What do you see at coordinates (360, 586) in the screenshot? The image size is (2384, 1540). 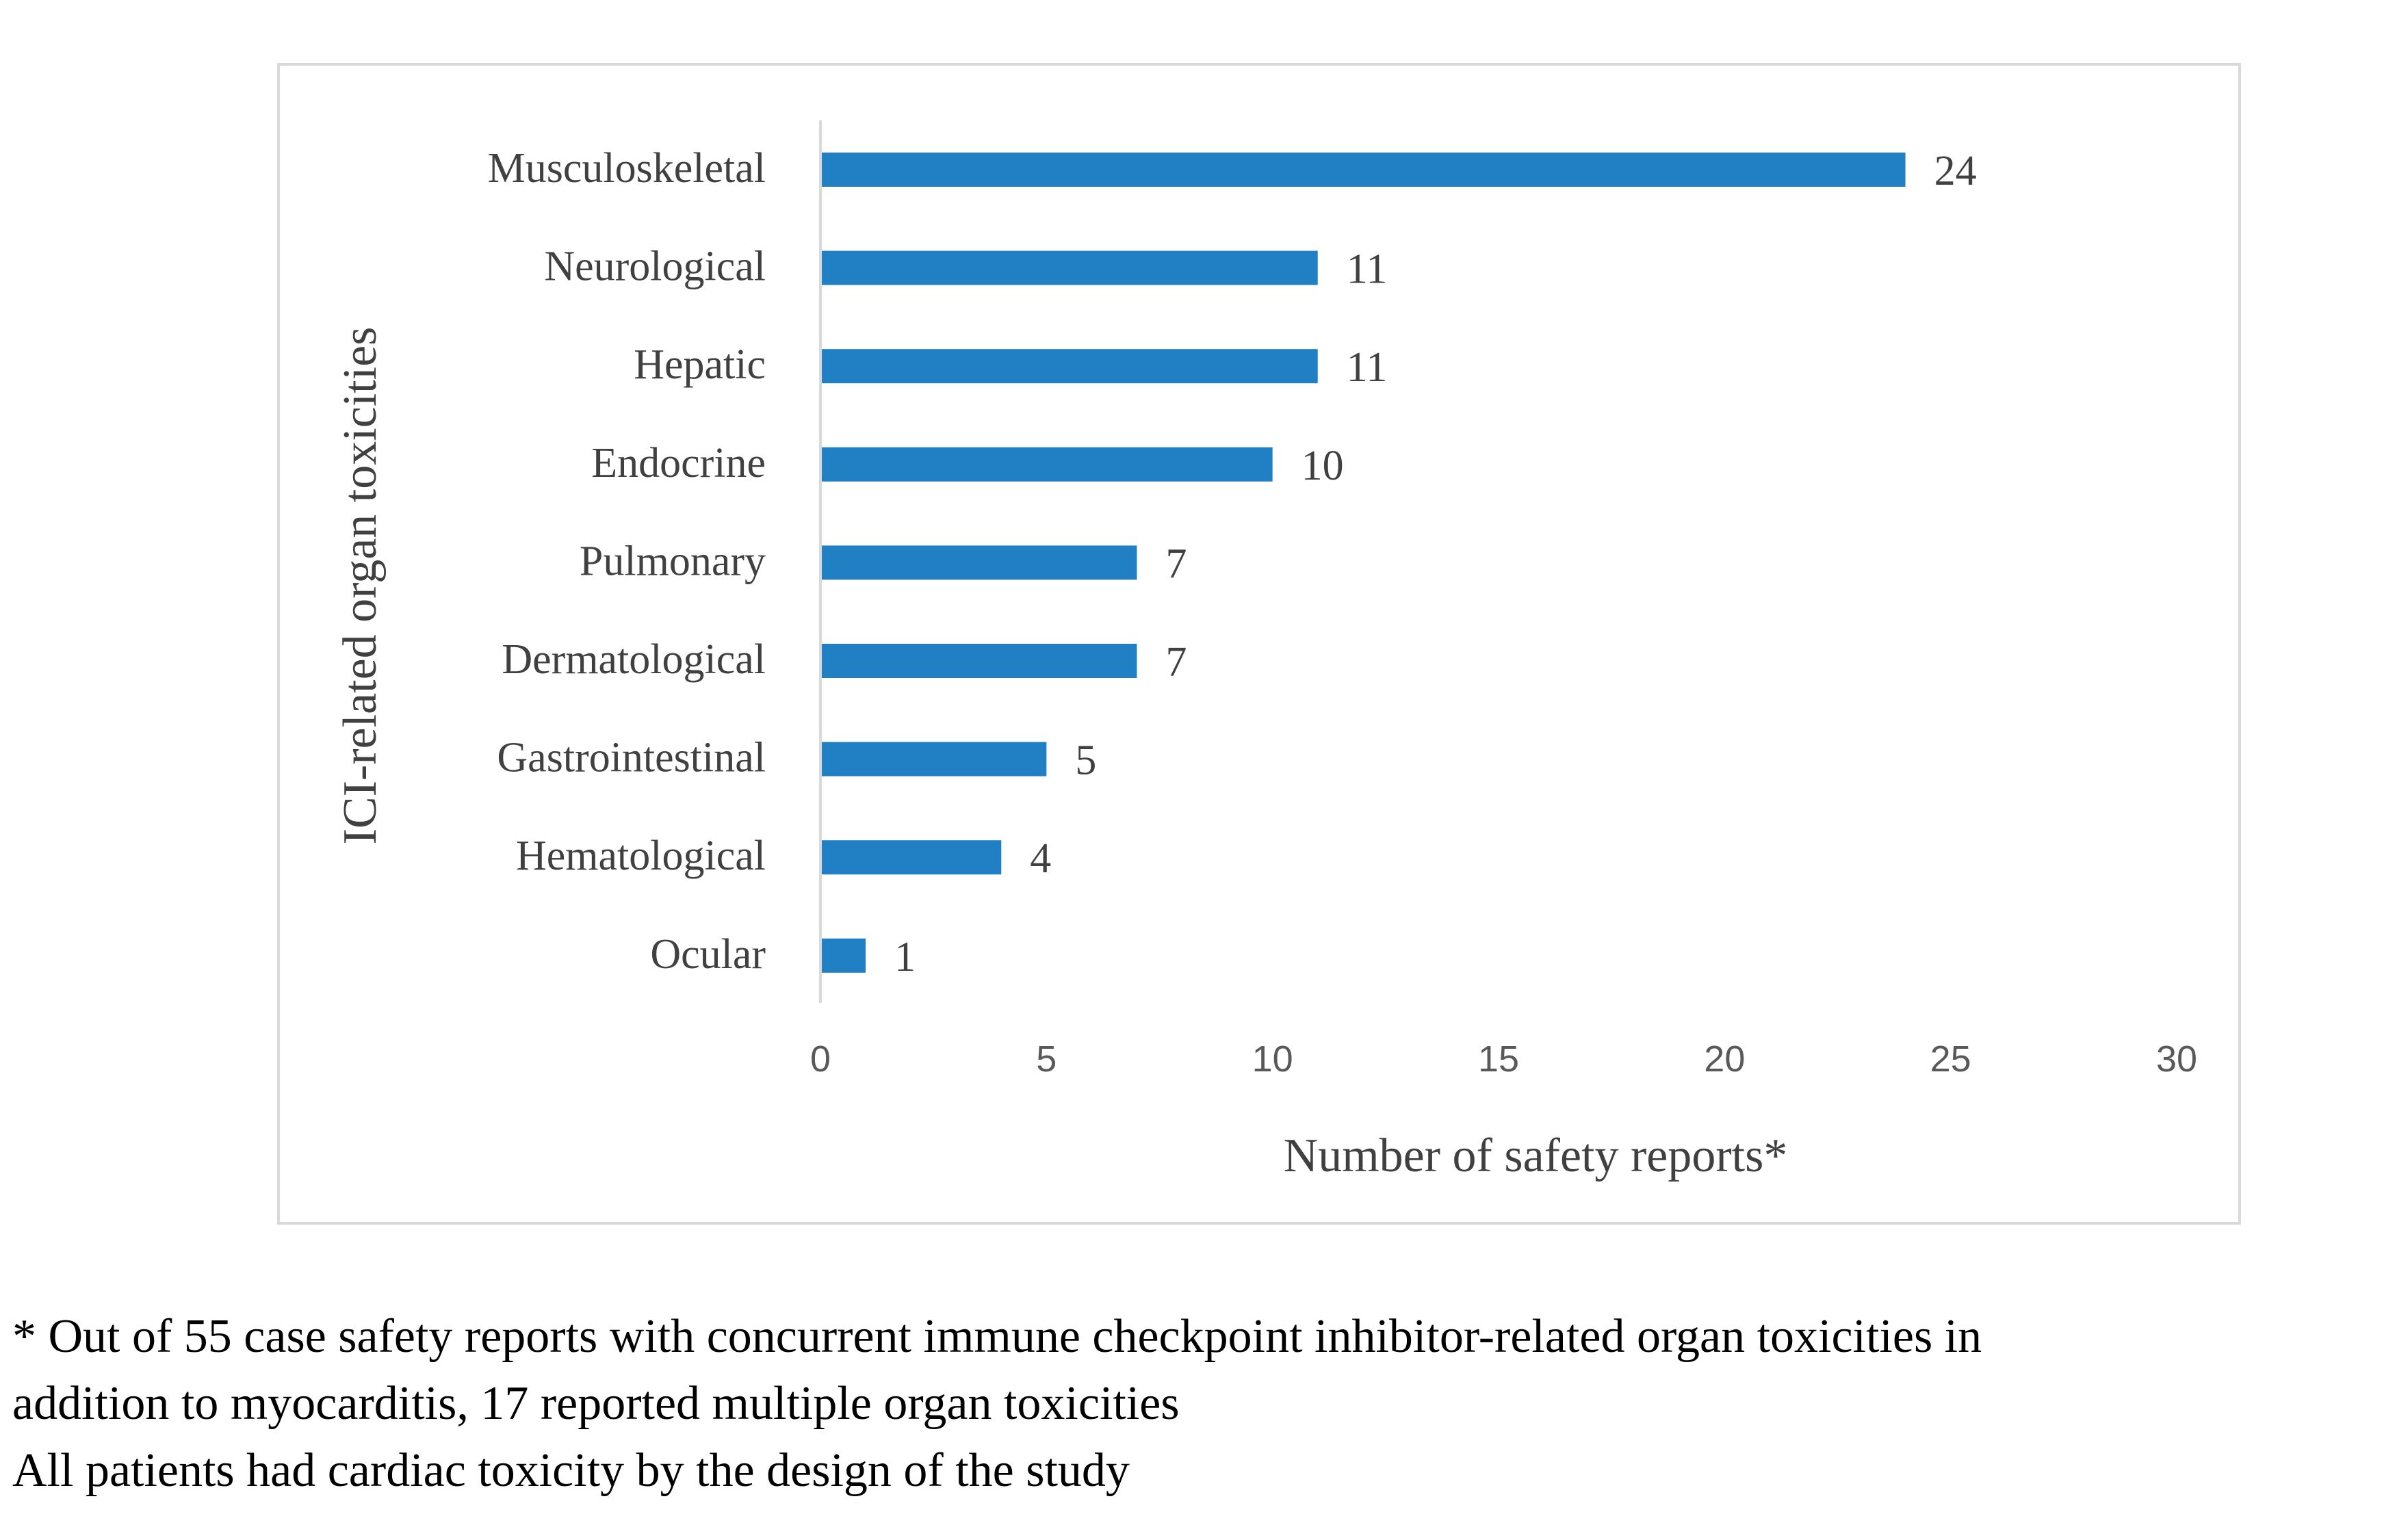 I see `y-axis-title: ICI-related organ toxicities` at bounding box center [360, 586].